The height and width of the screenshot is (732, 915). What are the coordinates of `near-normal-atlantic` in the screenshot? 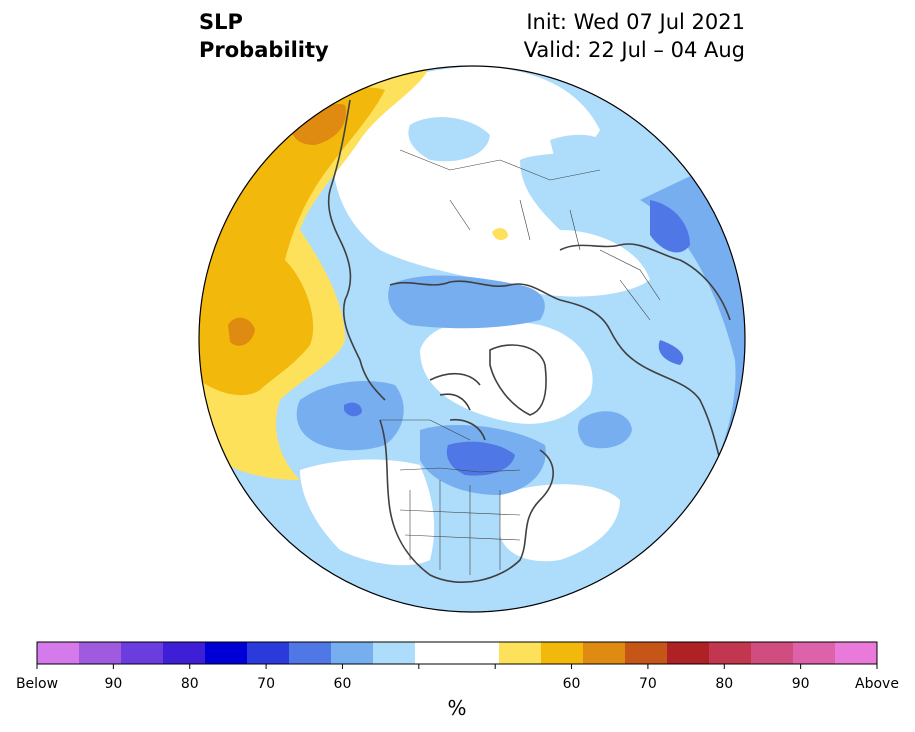 It's located at (560, 523).